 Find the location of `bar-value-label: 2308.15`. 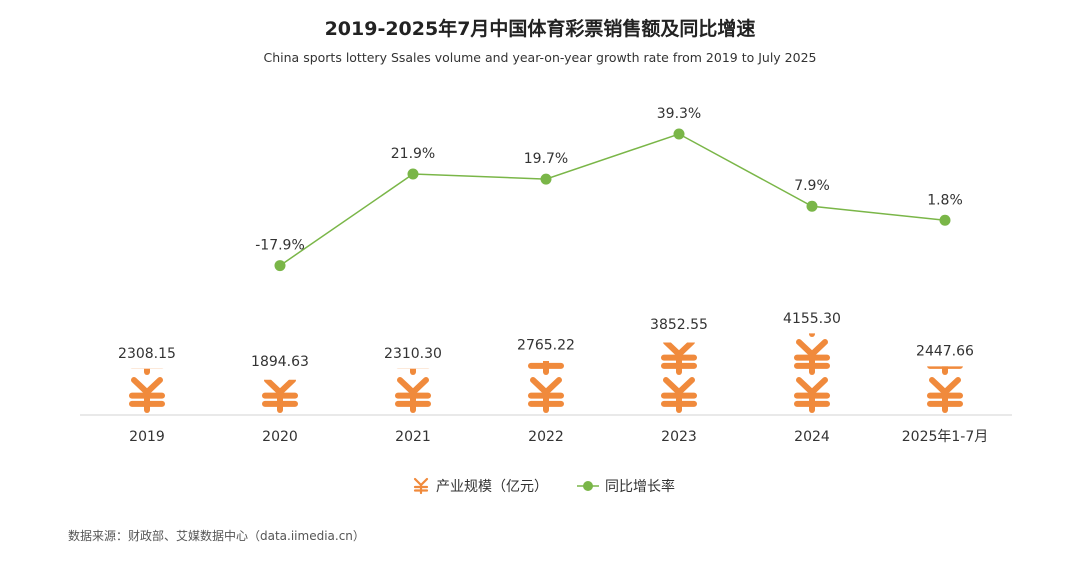

bar-value-label: 2308.15 is located at coordinates (147, 354).